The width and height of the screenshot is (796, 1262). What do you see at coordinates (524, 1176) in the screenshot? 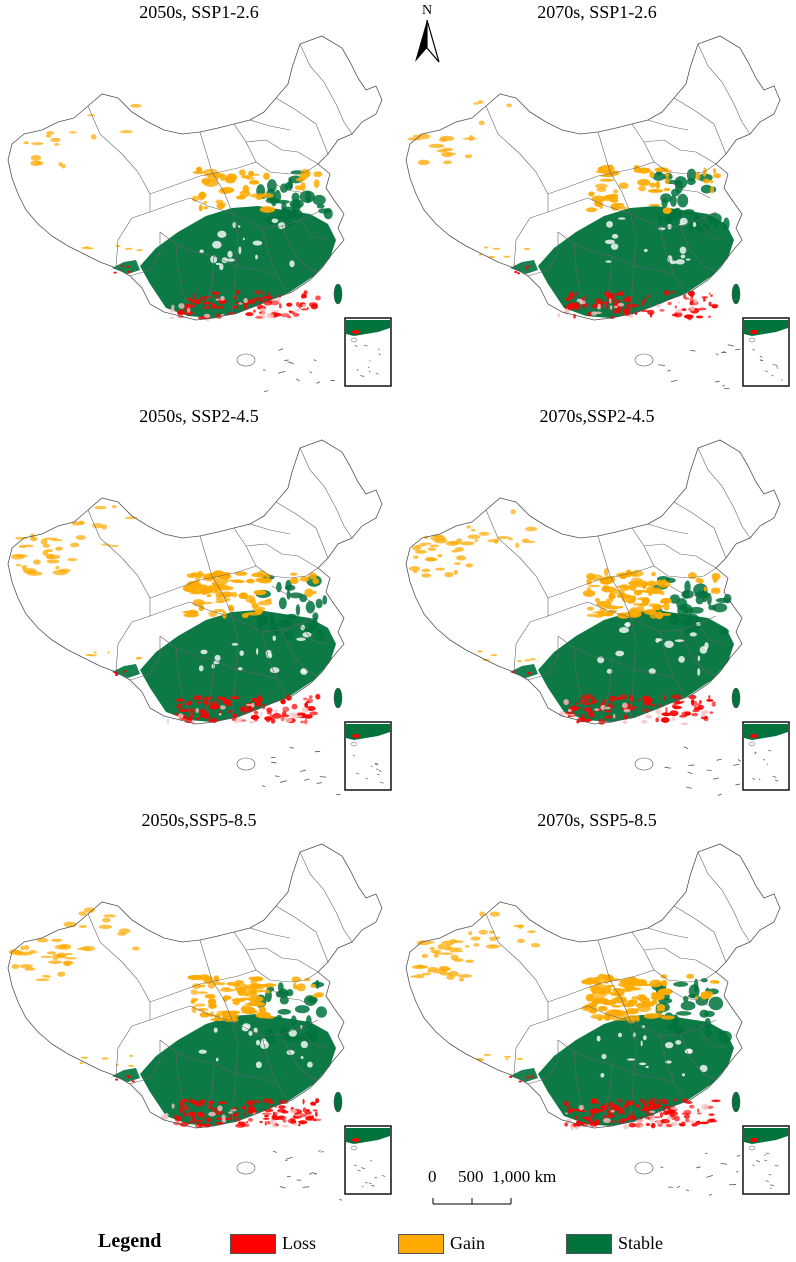
I see `scale-tick-1000: 1,000 km` at bounding box center [524, 1176].